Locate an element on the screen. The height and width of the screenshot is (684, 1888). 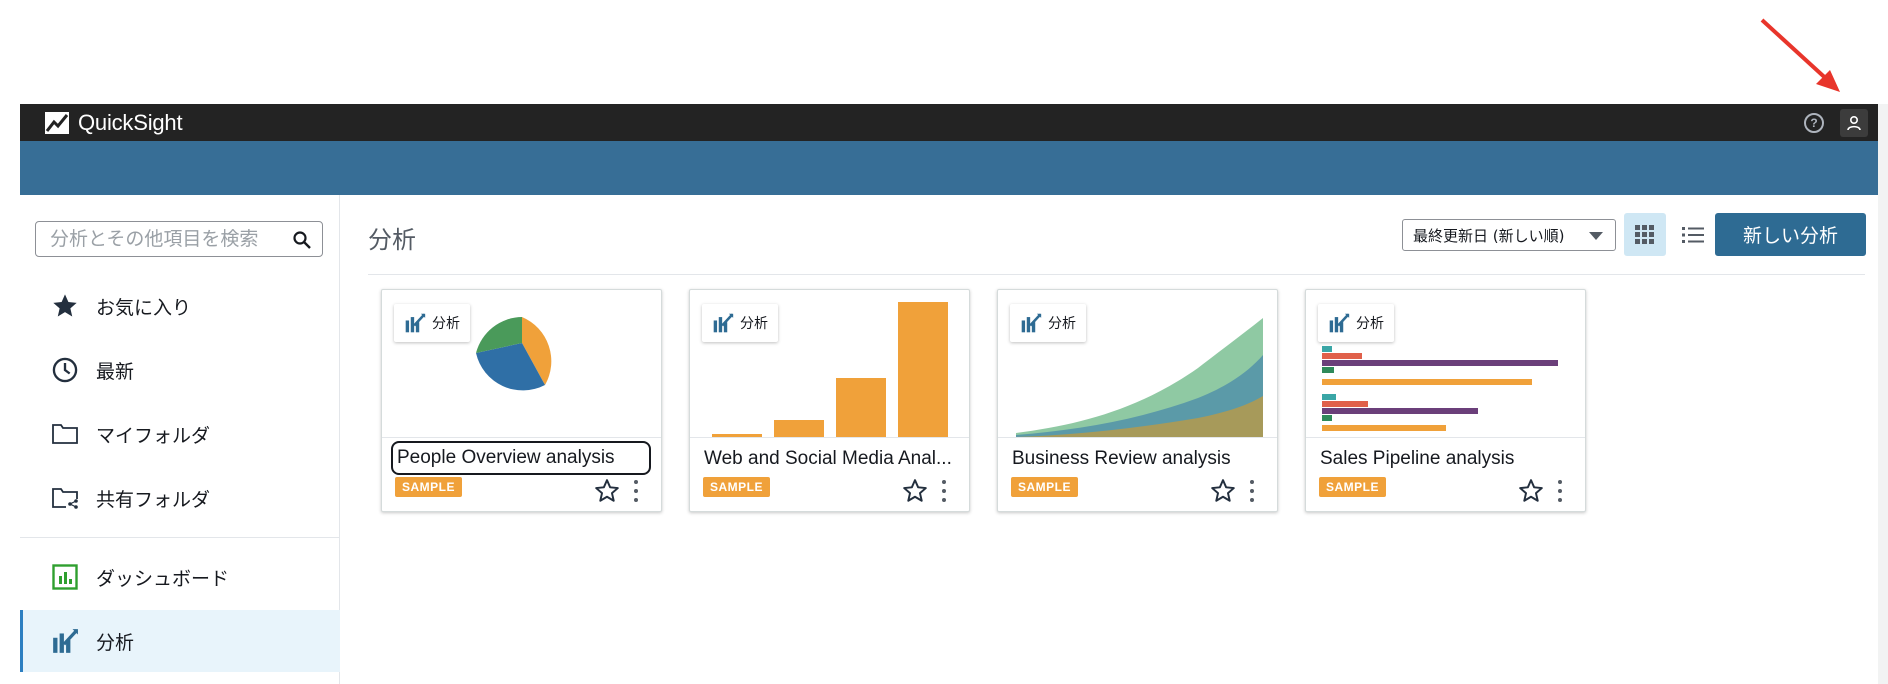
user-icon is located at coordinates (1854, 122).